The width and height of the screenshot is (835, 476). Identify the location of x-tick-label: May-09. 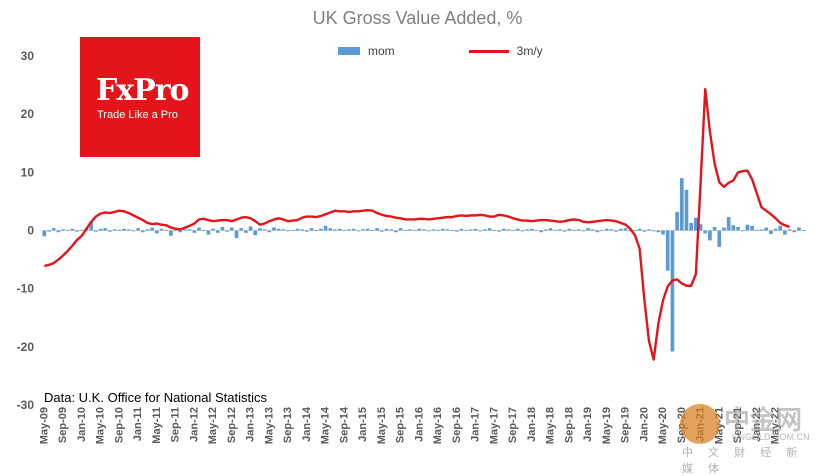
(44, 425).